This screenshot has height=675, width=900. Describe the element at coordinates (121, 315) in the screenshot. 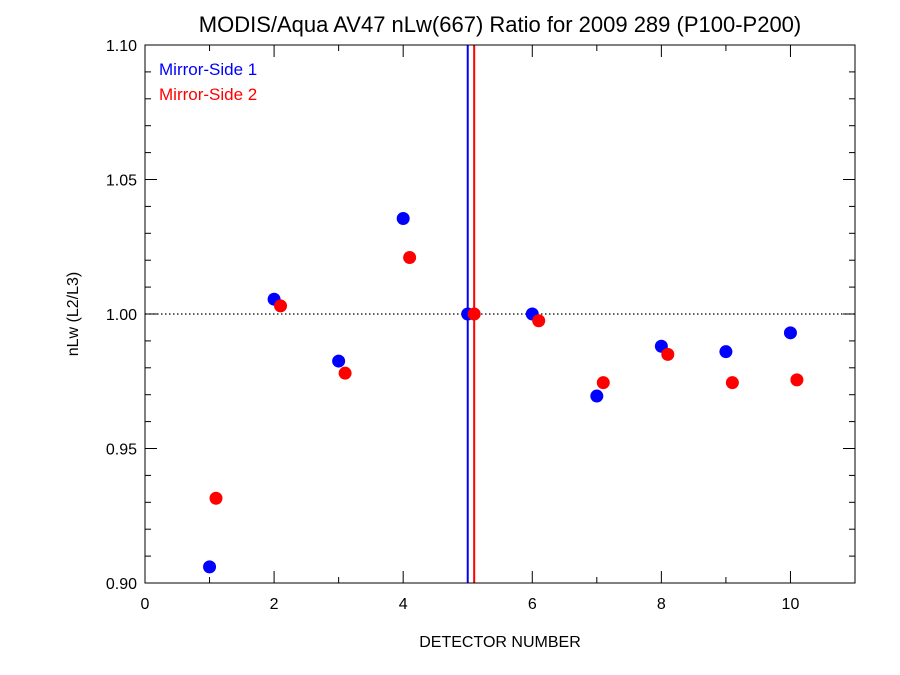

I see `y-tick-label: 1.00` at that location.